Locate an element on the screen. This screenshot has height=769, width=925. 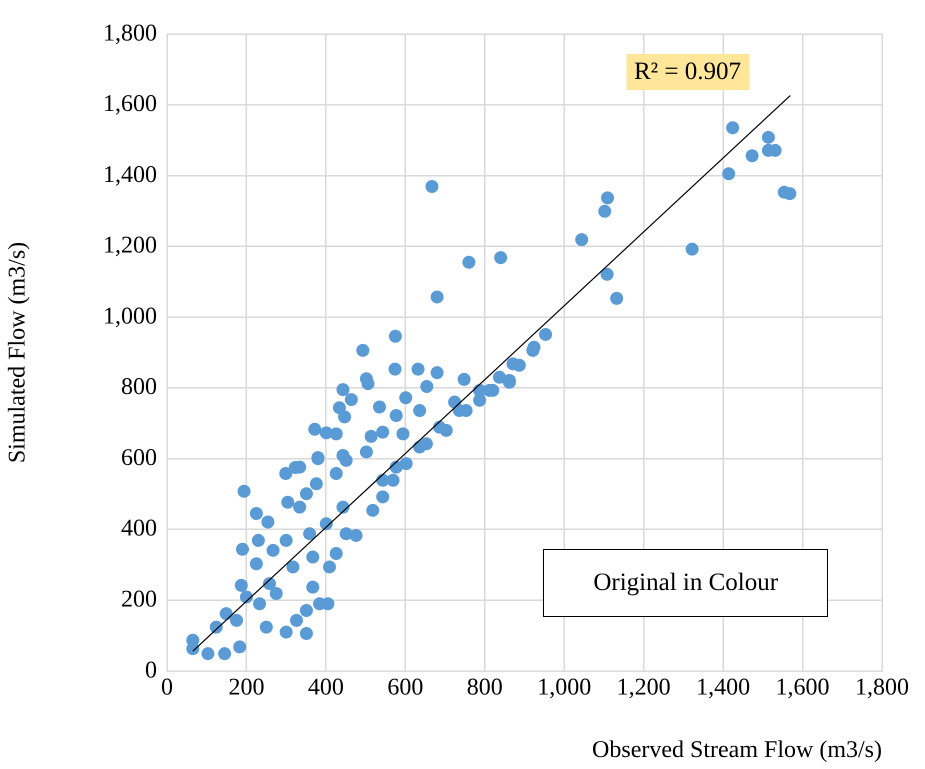
x-tick-label: 1,000 is located at coordinates (564, 687).